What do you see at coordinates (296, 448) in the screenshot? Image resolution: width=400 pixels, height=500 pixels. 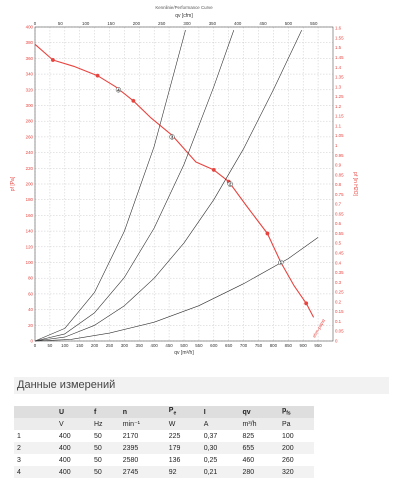 I see `table-cell: 200` at bounding box center [296, 448].